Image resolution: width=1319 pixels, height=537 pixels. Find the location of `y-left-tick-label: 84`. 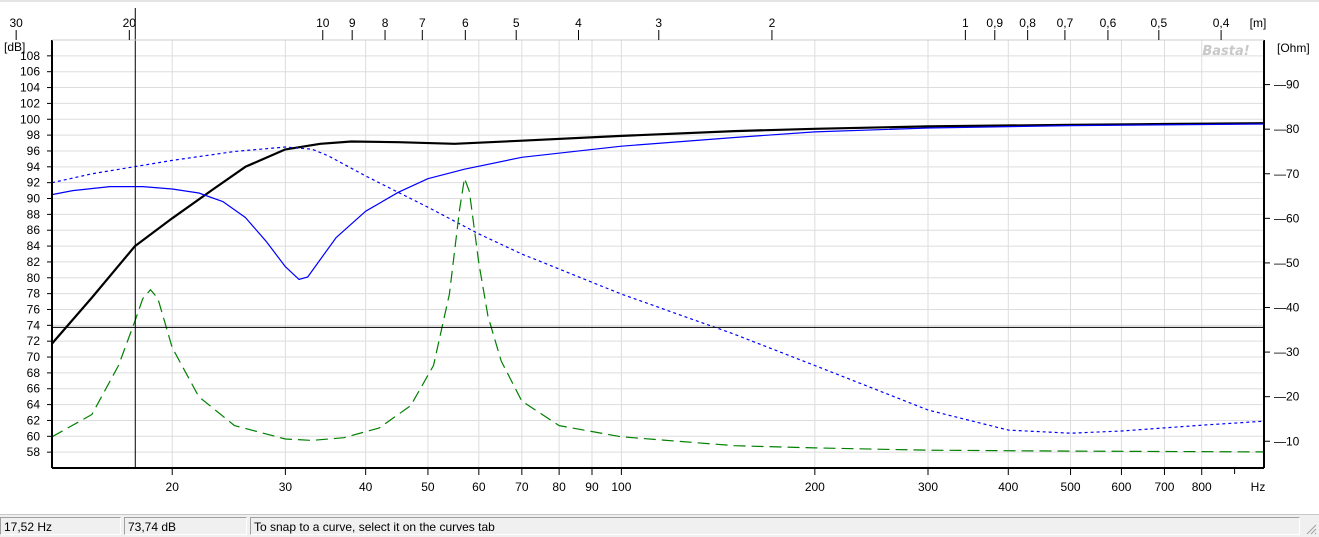

y-left-tick-label: 84 is located at coordinates (34, 246).